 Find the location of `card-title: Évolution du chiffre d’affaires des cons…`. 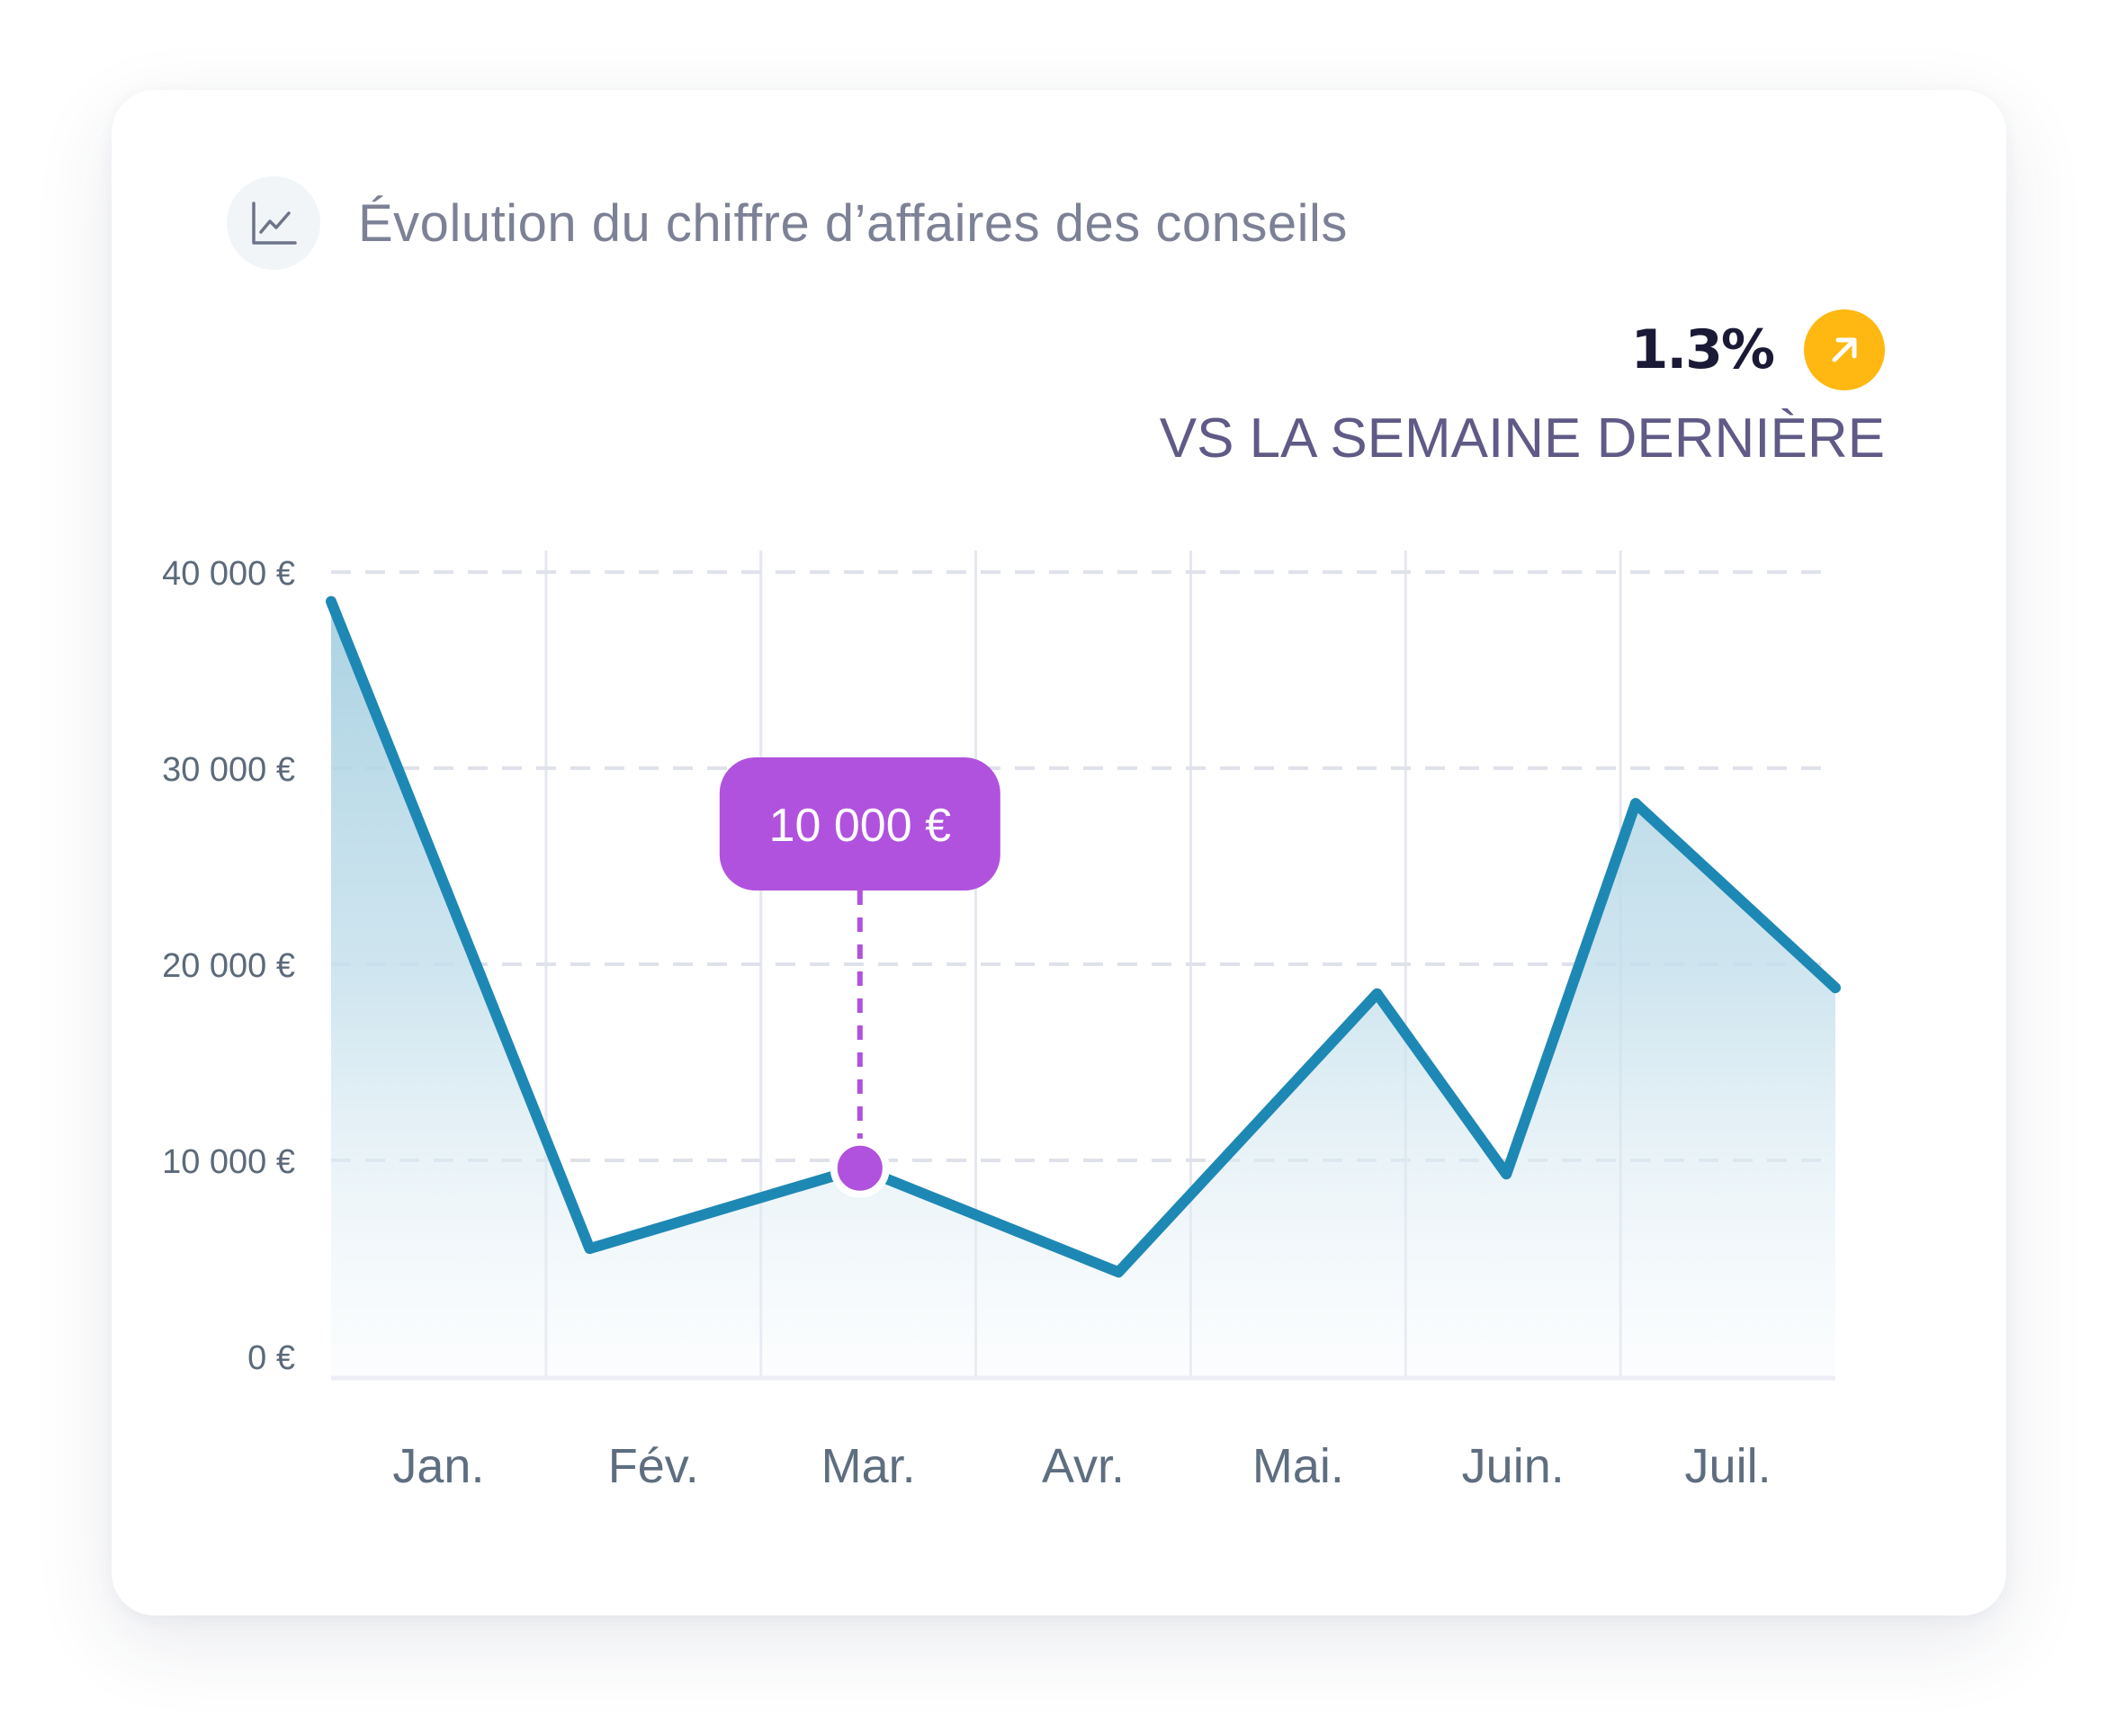

card-title: Évolution du chiffre d’affaires des cons… is located at coordinates (853, 223).